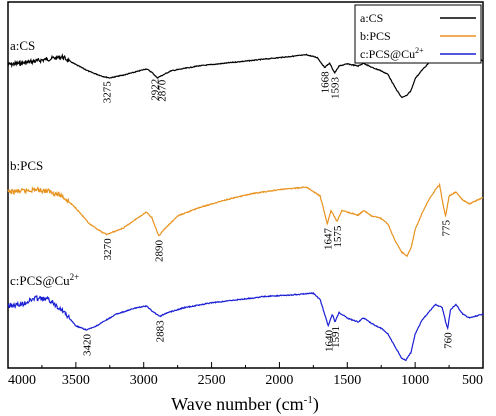  I want to click on x-tick-label-1000: 1000, so click(415, 380).